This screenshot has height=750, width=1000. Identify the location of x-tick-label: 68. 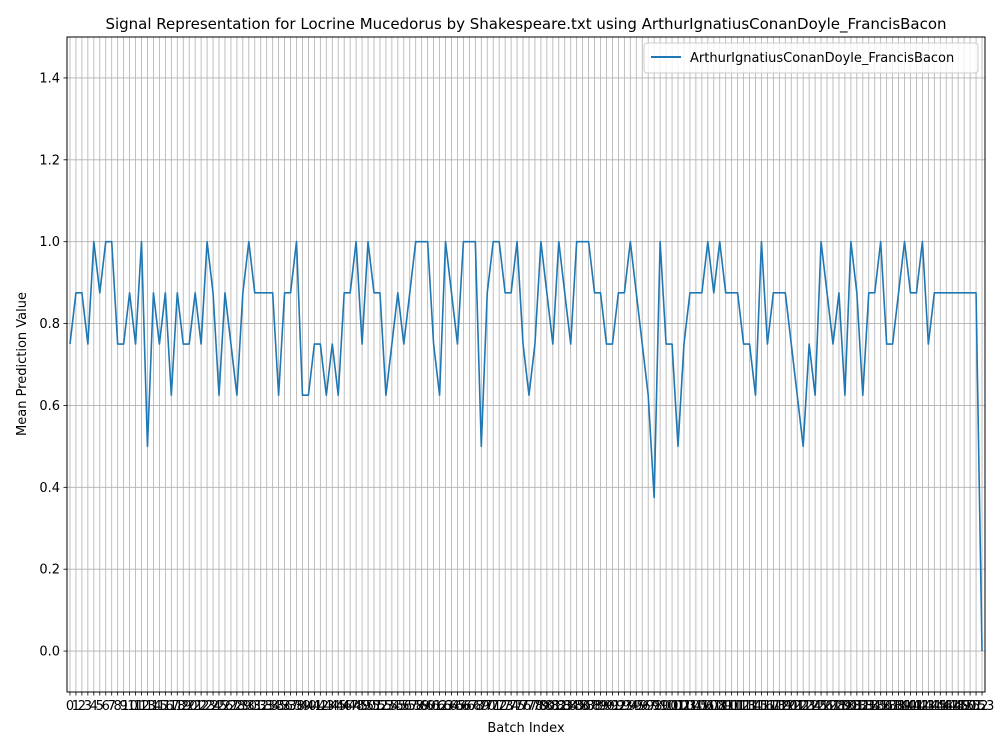
(475, 706).